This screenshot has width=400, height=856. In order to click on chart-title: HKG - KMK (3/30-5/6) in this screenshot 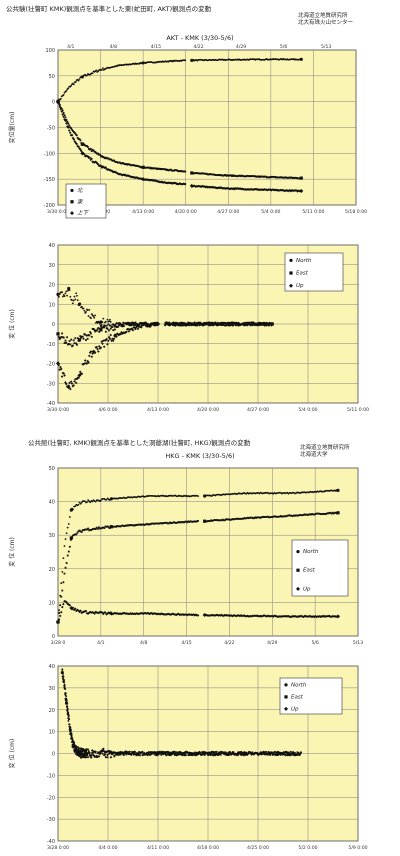, I will do `click(199, 456)`.